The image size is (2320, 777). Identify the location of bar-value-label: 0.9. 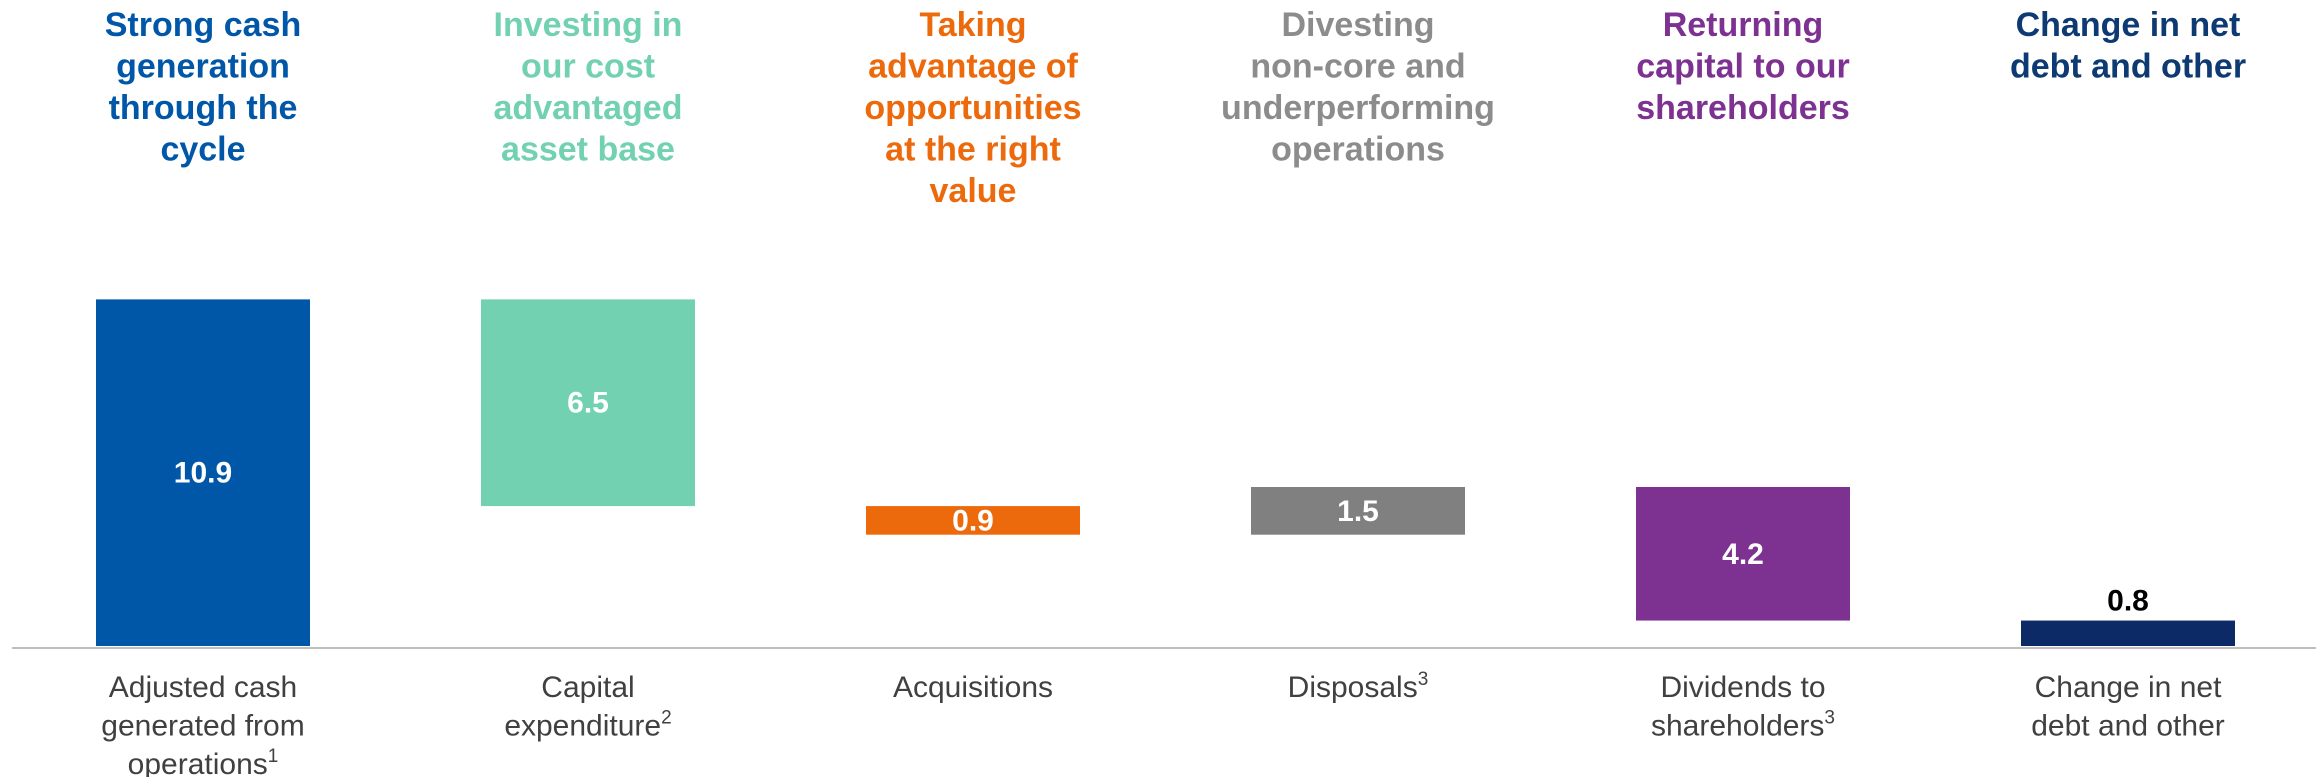
(973, 520).